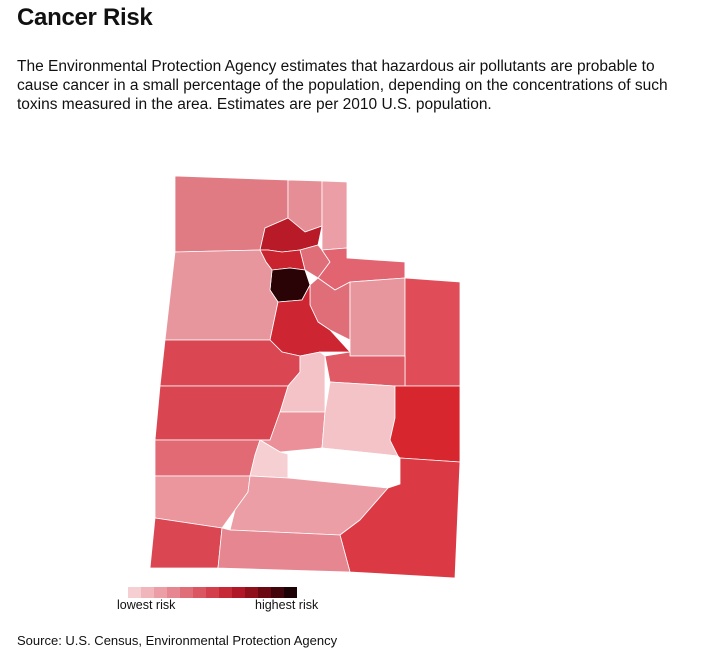  I want to click on county-kane, so click(284, 550).